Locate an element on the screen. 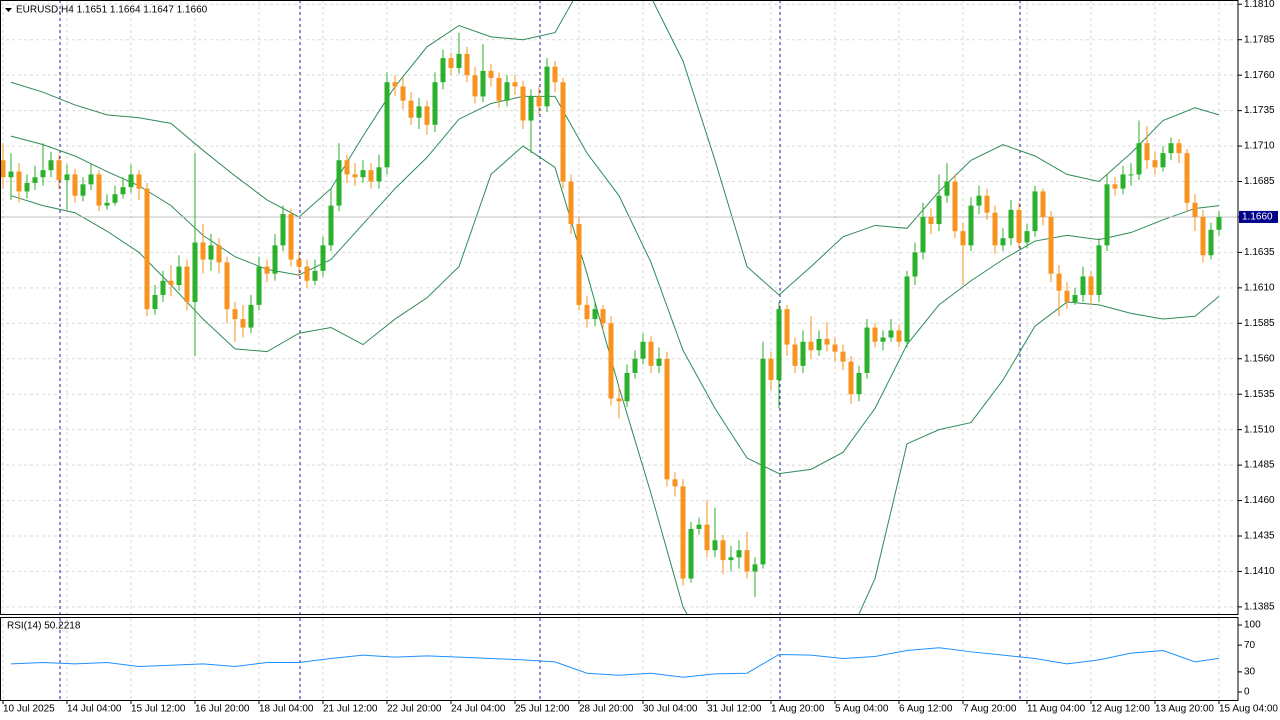 This screenshot has height=720, width=1280. x-tick-label: 5 Aug 04:00 is located at coordinates (862, 709).